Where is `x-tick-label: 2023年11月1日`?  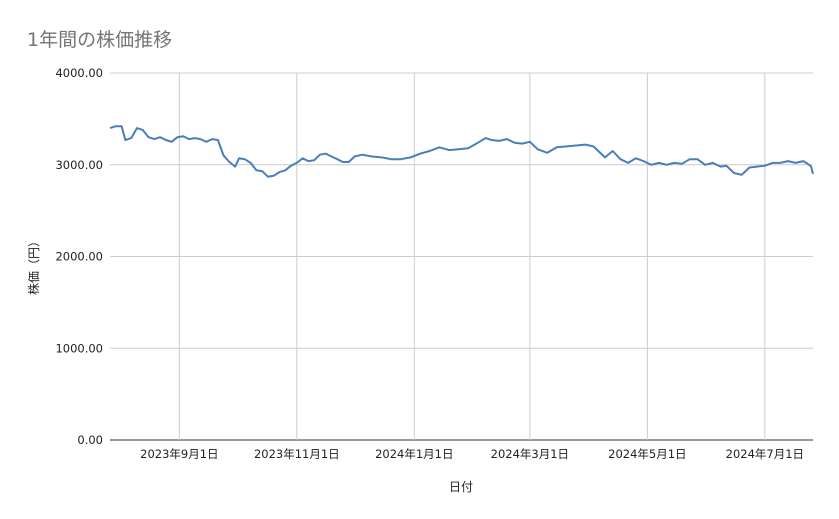
x-tick-label: 2023年11月1日 is located at coordinates (297, 454).